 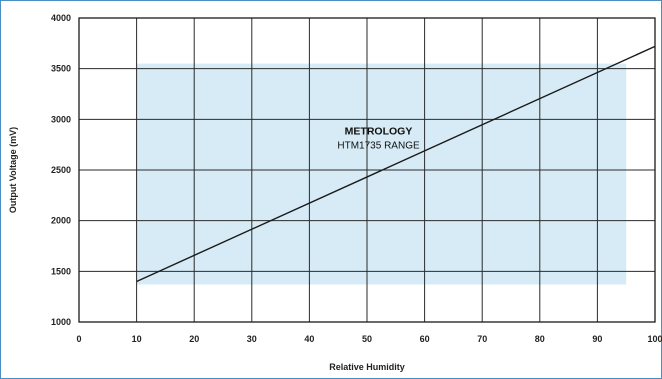 What do you see at coordinates (78, 339) in the screenshot?
I see `x-tick-label: 0` at bounding box center [78, 339].